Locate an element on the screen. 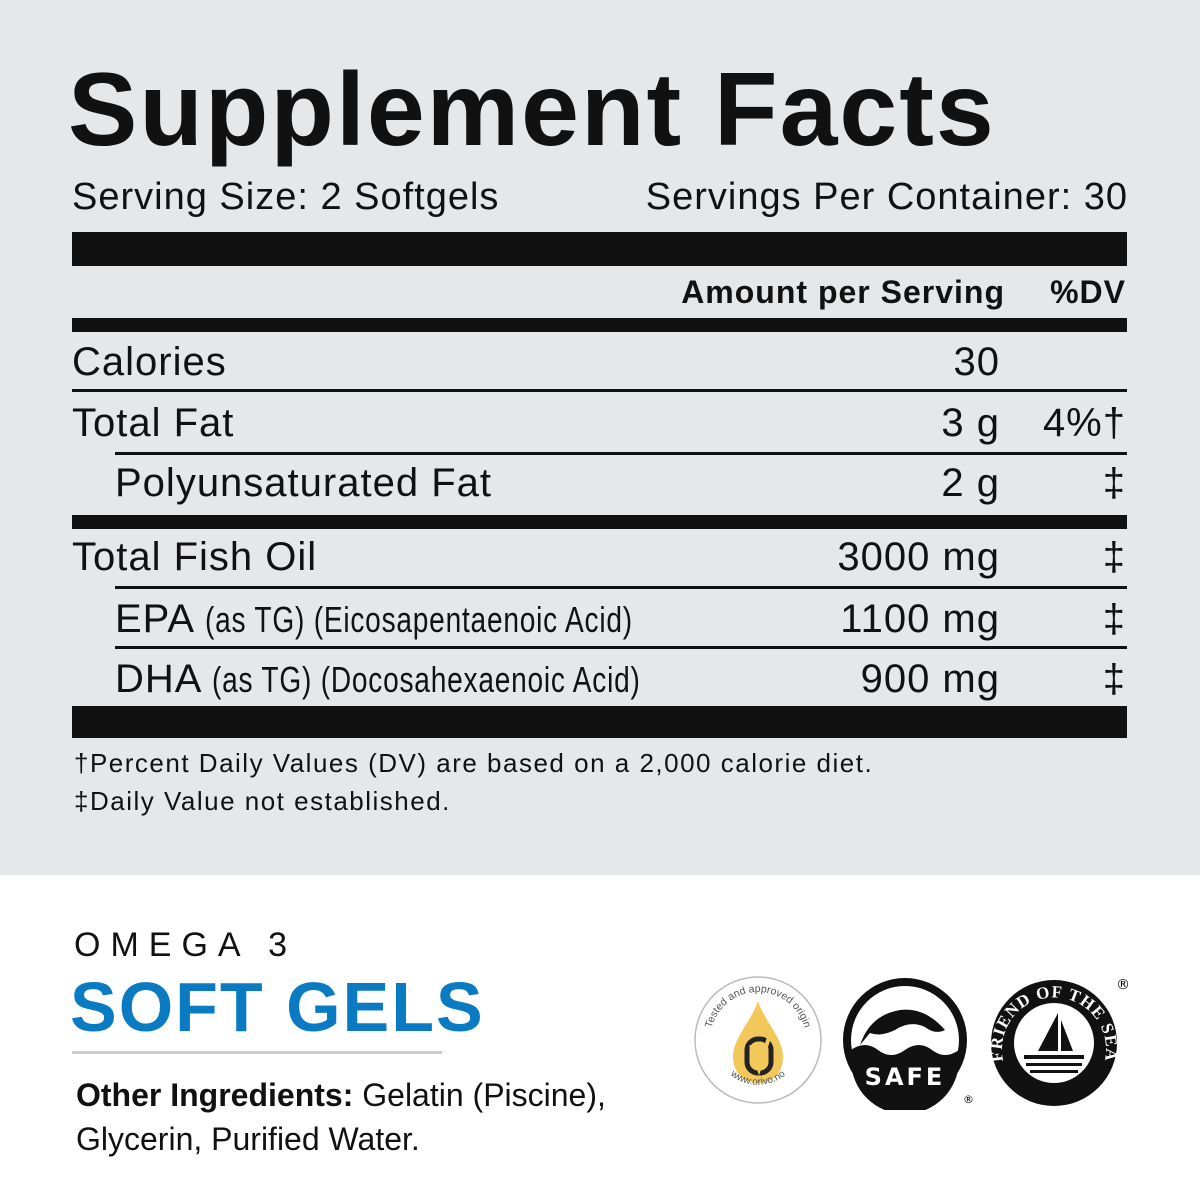 This screenshot has height=1200, width=1200. row-amount-dha: 900 mg is located at coordinates (930, 679).